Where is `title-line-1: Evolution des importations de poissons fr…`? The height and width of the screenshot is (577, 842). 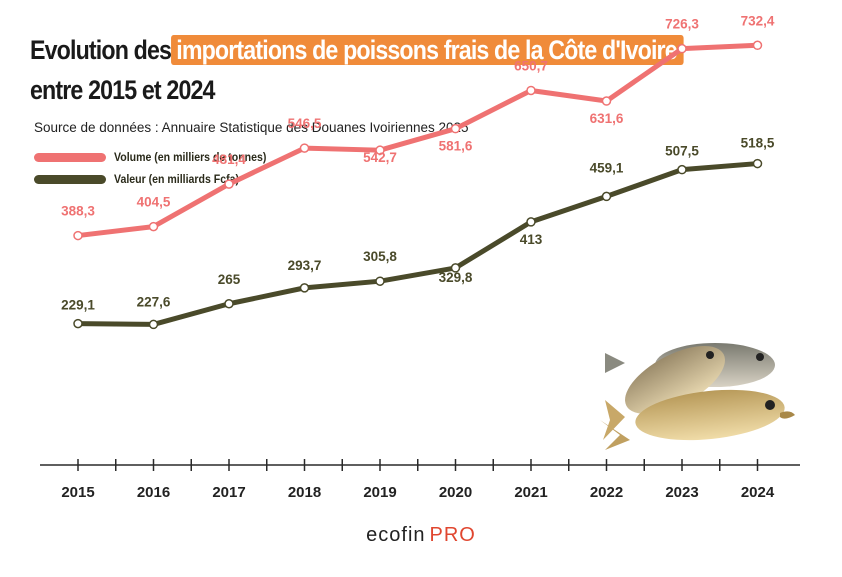 title-line-1: Evolution des importations de poissons fr… is located at coordinates (369, 50).